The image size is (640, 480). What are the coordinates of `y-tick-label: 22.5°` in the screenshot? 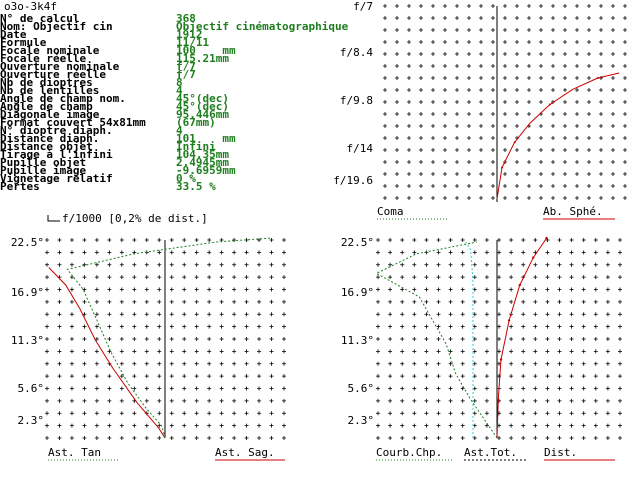 It's located at (357, 242).